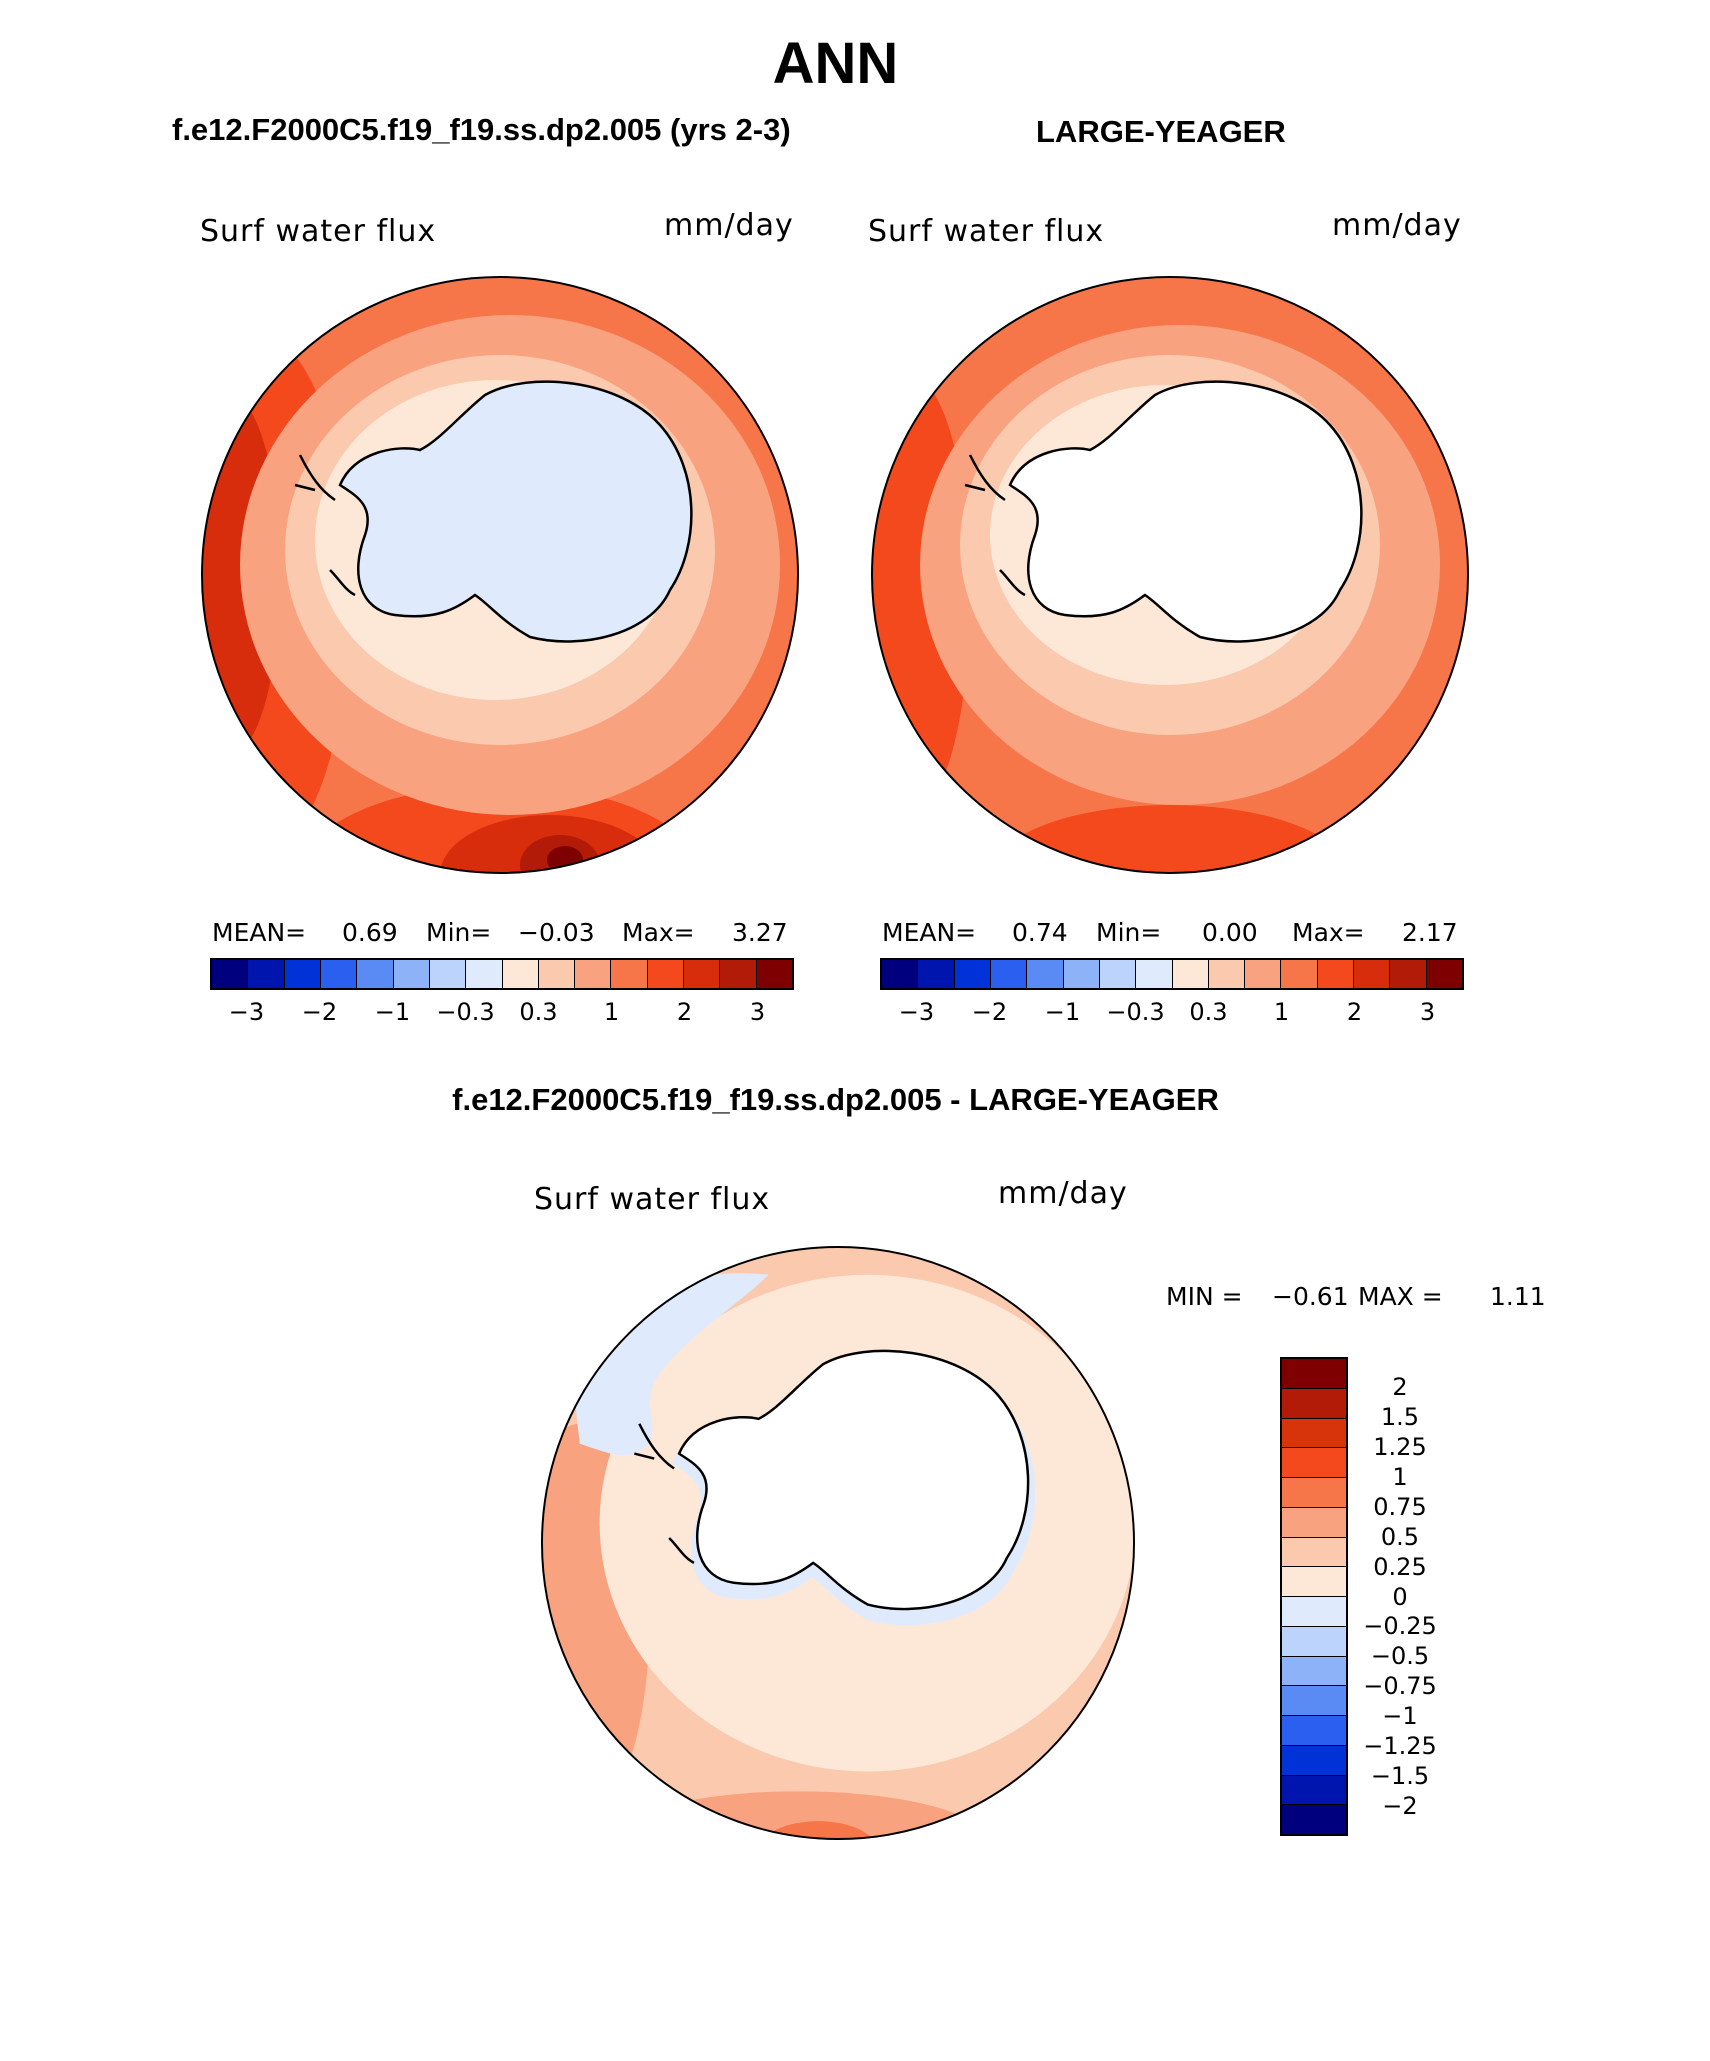 This screenshot has height=2061, width=1710. I want to click on map-obs, so click(1170, 575).